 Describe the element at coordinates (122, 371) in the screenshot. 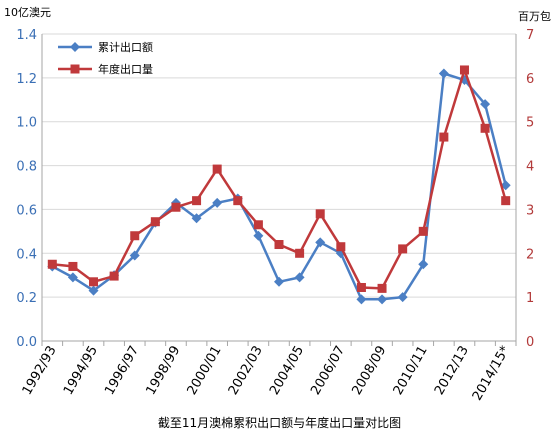

I see `x-tick-label: 1996/97` at that location.